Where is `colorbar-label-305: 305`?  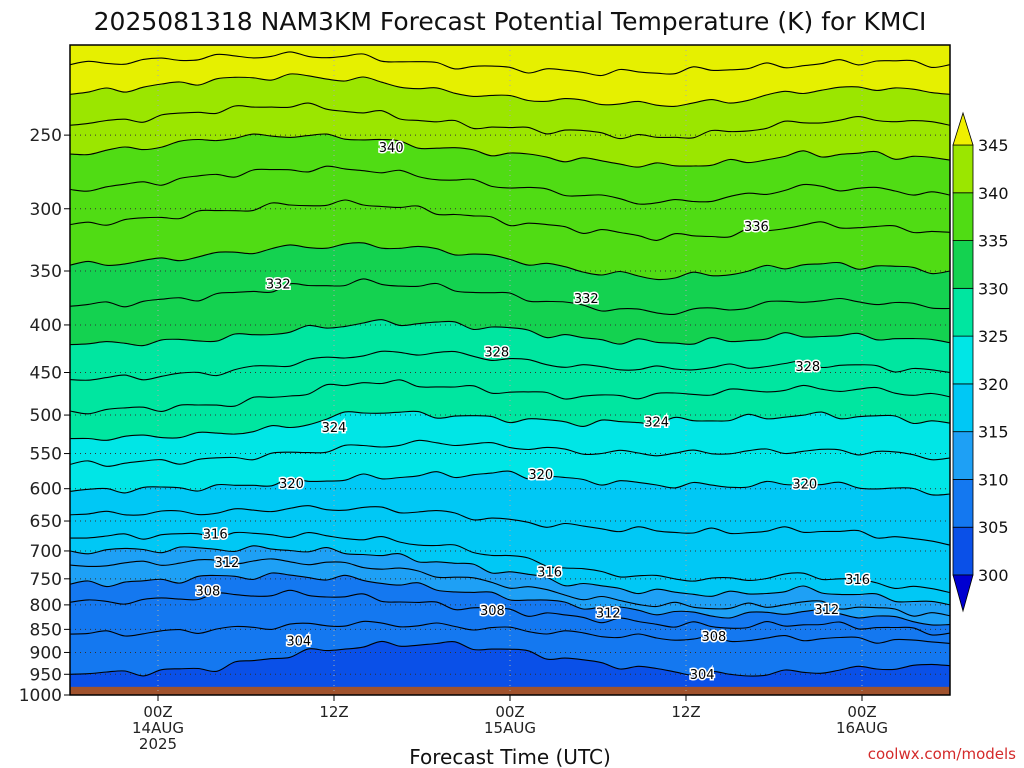 colorbar-label-305: 305 is located at coordinates (993, 527).